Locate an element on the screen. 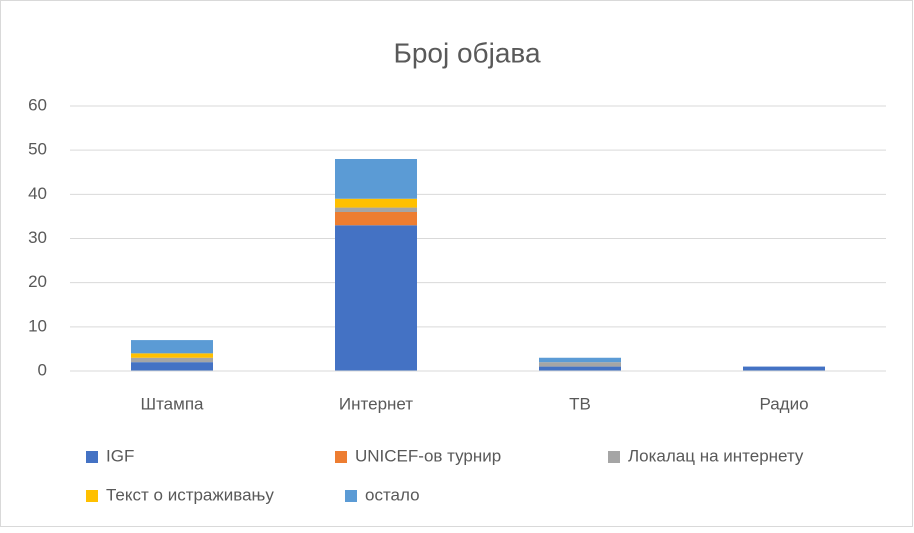  y-tick-label: 60 is located at coordinates (37, 104).